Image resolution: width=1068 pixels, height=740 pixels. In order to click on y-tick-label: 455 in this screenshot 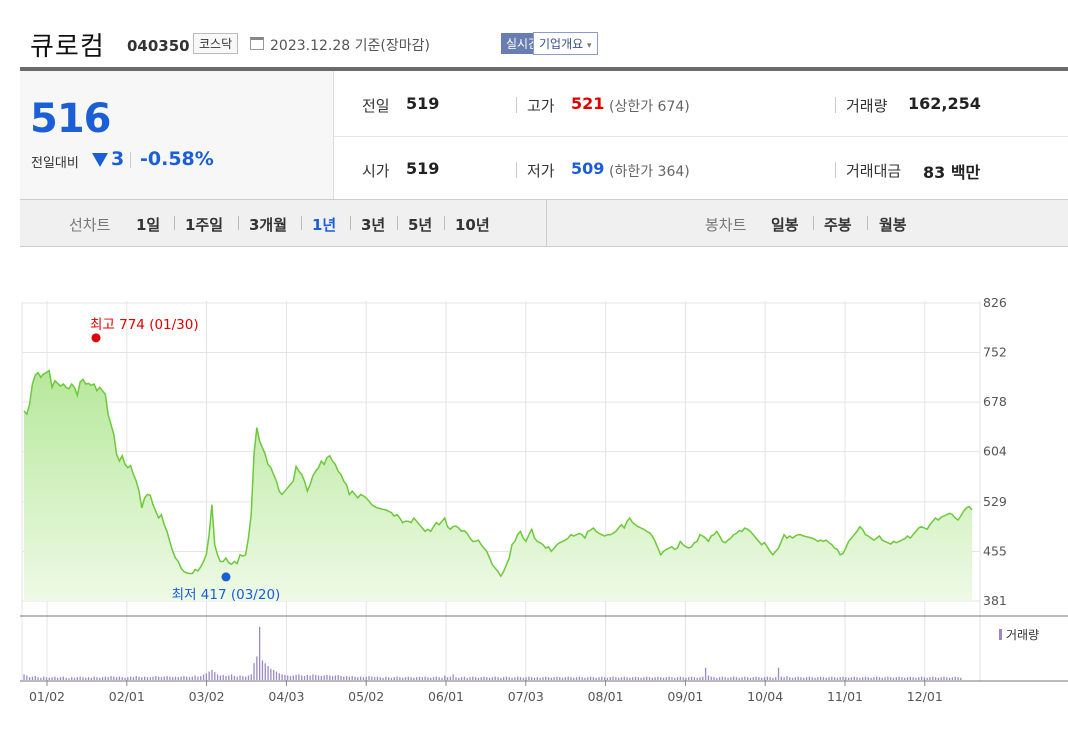, I will do `click(995, 550)`.